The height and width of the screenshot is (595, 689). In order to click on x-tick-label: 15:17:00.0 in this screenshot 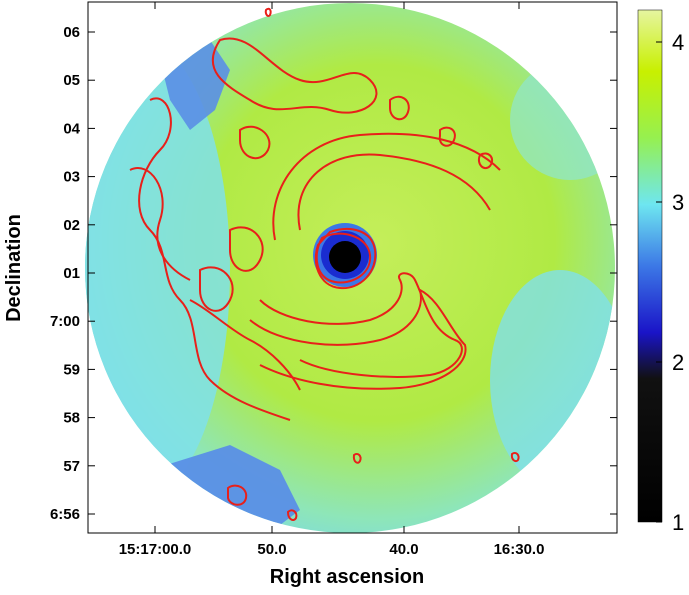, I will do `click(155, 549)`.